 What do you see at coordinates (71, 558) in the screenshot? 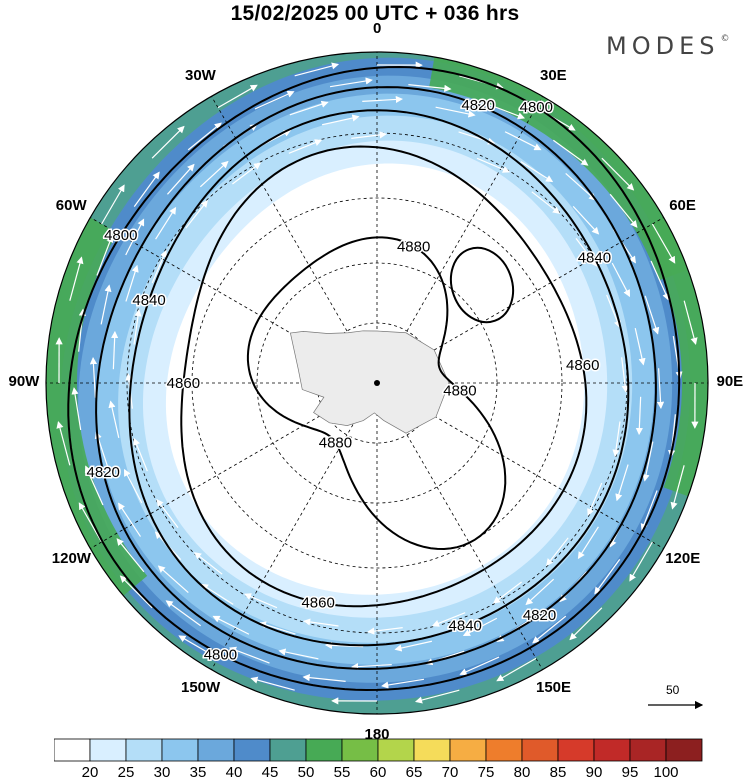
I see `longitude-label: 120W` at bounding box center [71, 558].